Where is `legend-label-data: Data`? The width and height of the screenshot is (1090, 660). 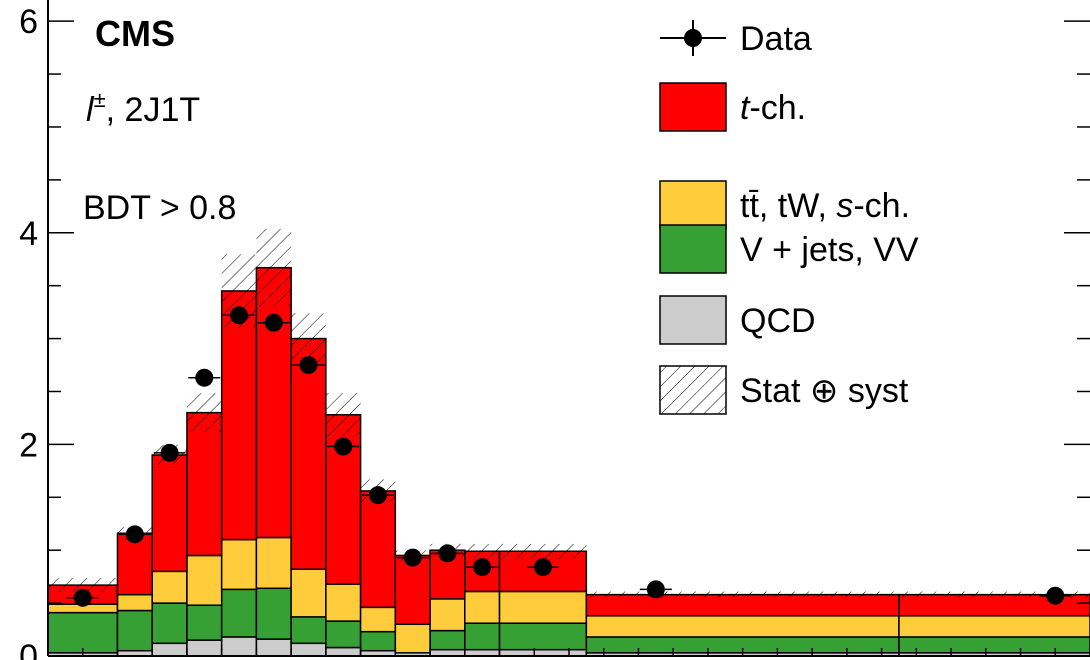 legend-label-data: Data is located at coordinates (776, 39).